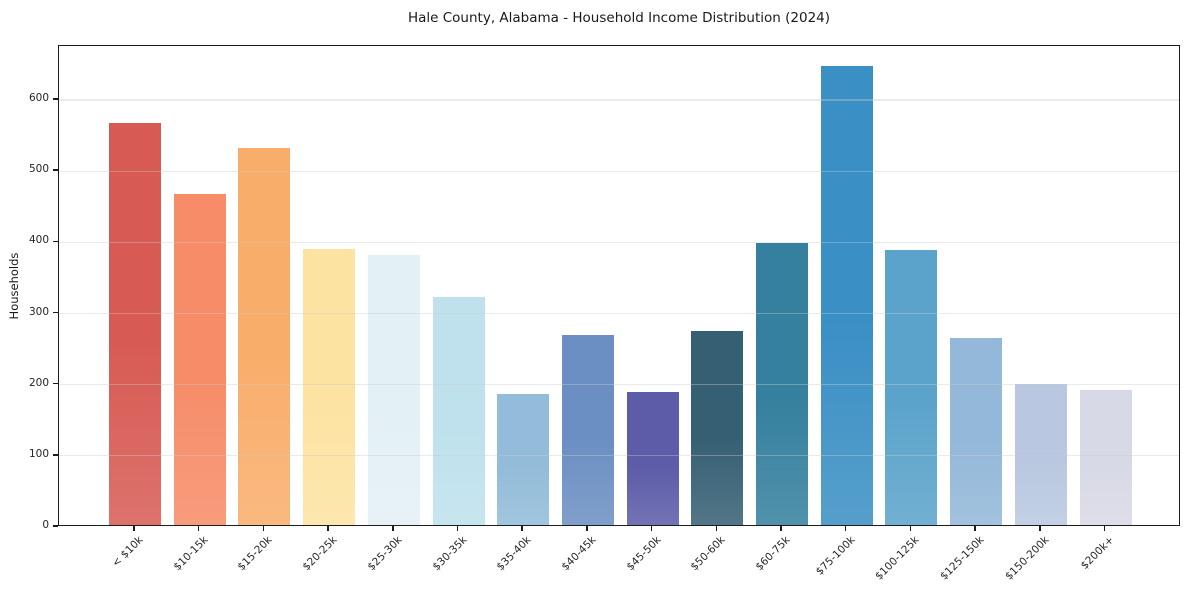 The height and width of the screenshot is (590, 1189). What do you see at coordinates (458, 411) in the screenshot?
I see `bar-30-35k` at bounding box center [458, 411].